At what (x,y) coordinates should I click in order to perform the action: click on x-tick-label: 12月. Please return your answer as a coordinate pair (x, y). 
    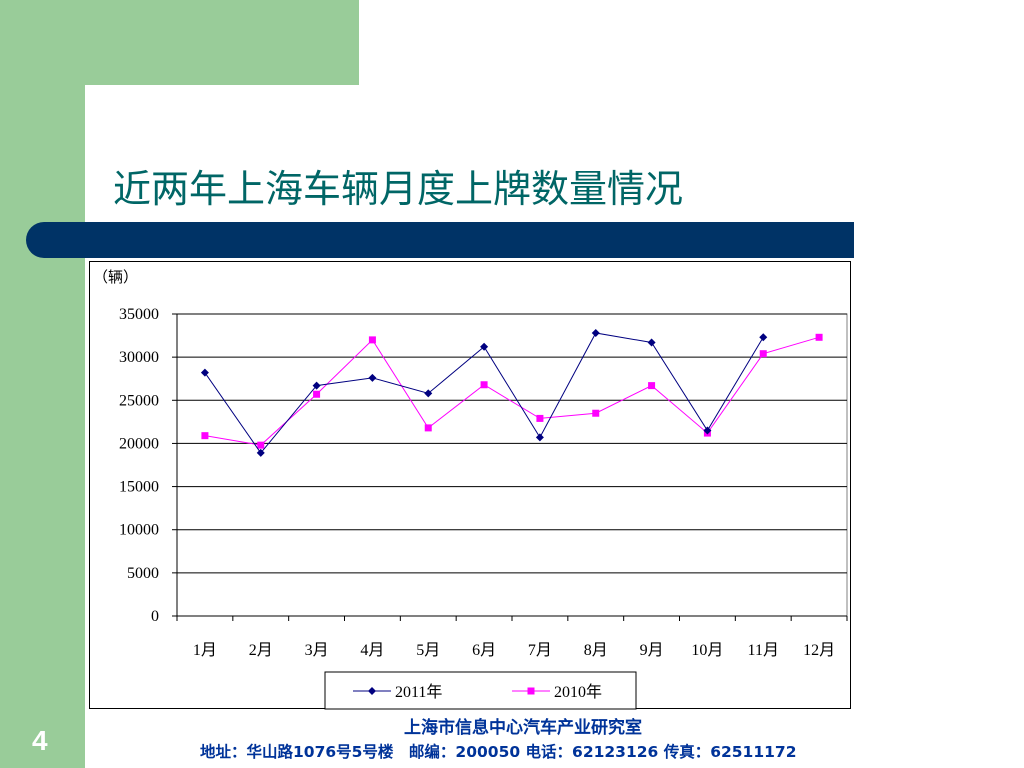
    Looking at the image, I should click on (819, 650).